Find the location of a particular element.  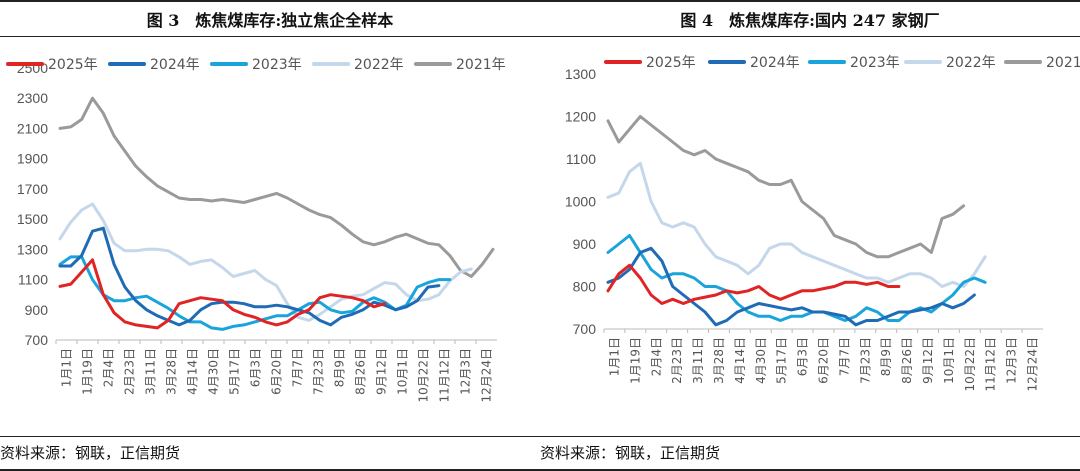

y-tick-label: 1900 is located at coordinates (32, 159).